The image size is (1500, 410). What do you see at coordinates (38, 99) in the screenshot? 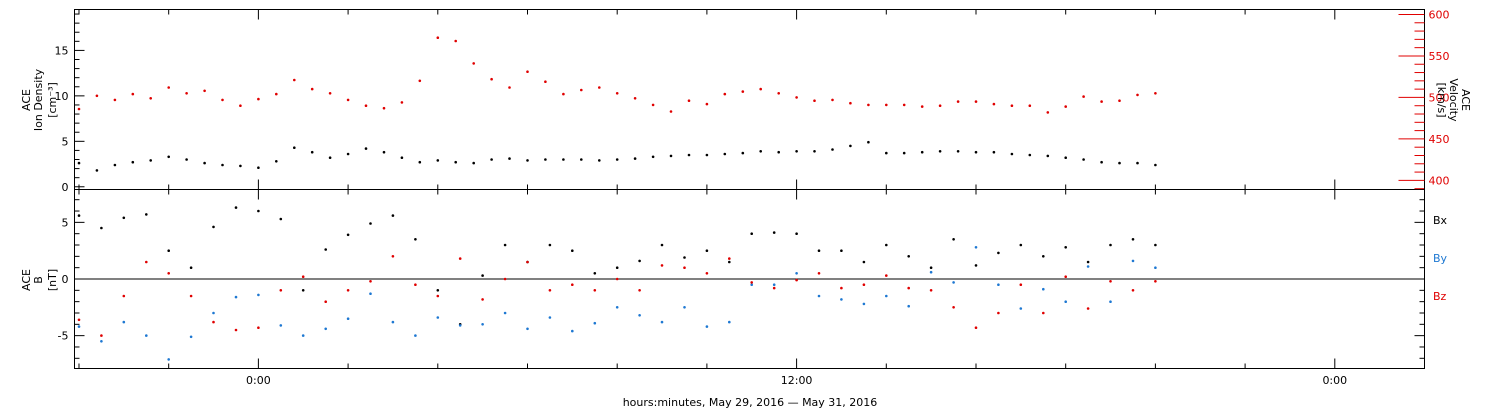
I see `density-label-line2: Ion Density` at bounding box center [38, 99].